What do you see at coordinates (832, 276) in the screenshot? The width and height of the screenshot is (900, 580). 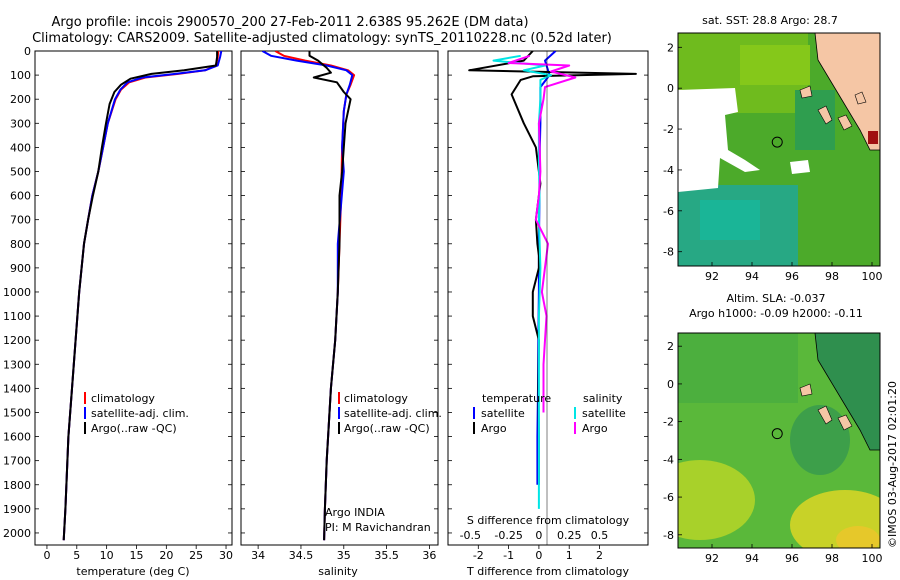 I see `map-x-tick-label: 98` at bounding box center [832, 276].